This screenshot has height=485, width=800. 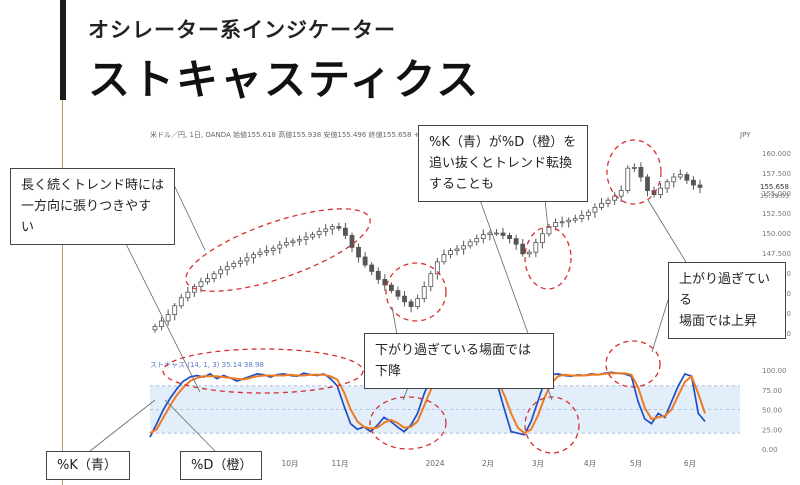 I want to click on d-label-text: %D（橙）, so click(x=222, y=465).